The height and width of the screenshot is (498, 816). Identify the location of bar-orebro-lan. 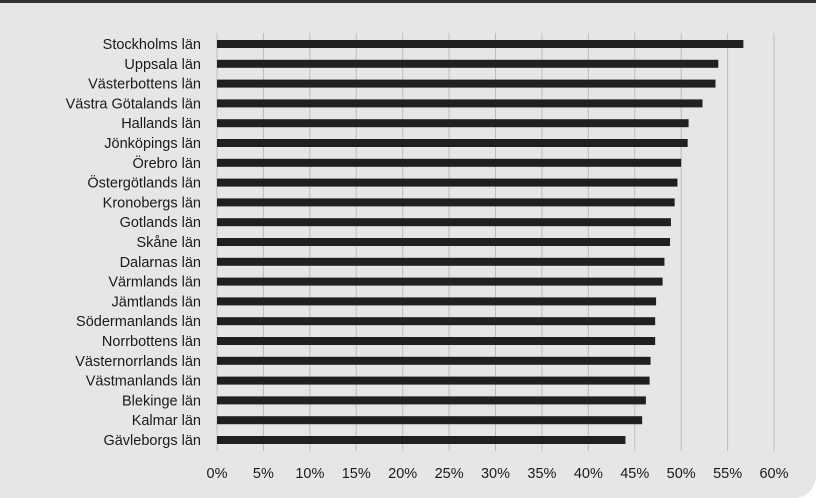
(449, 162).